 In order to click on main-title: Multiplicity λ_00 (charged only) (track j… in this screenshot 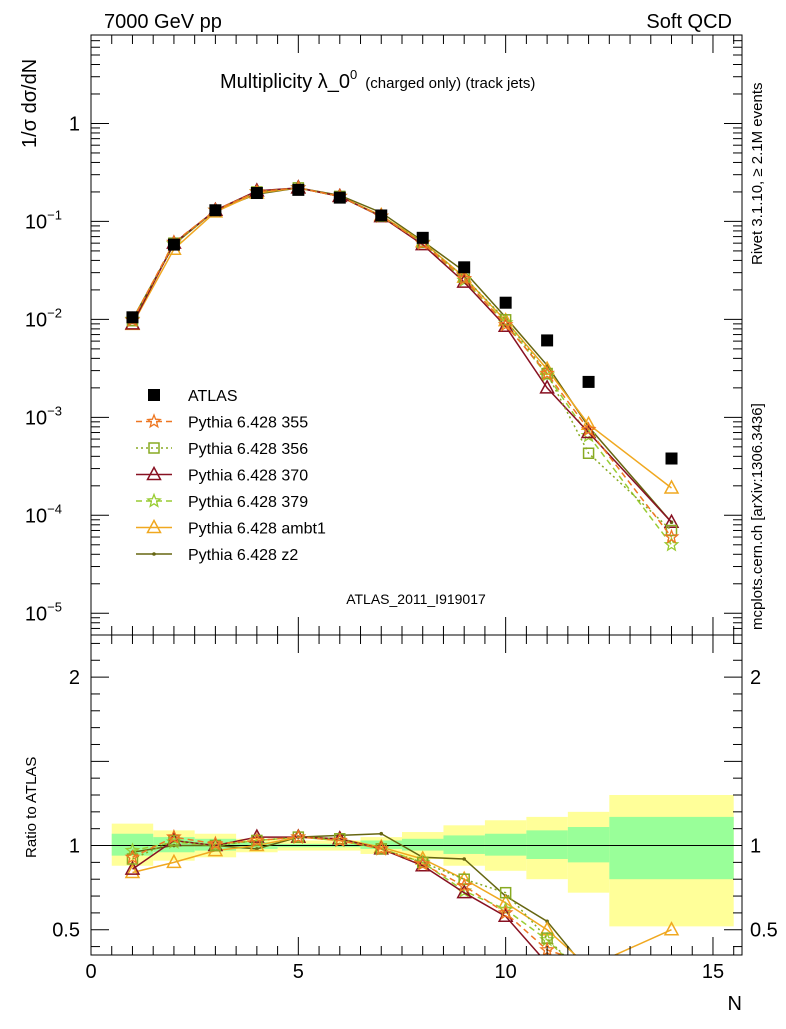, I will do `click(377, 80)`.